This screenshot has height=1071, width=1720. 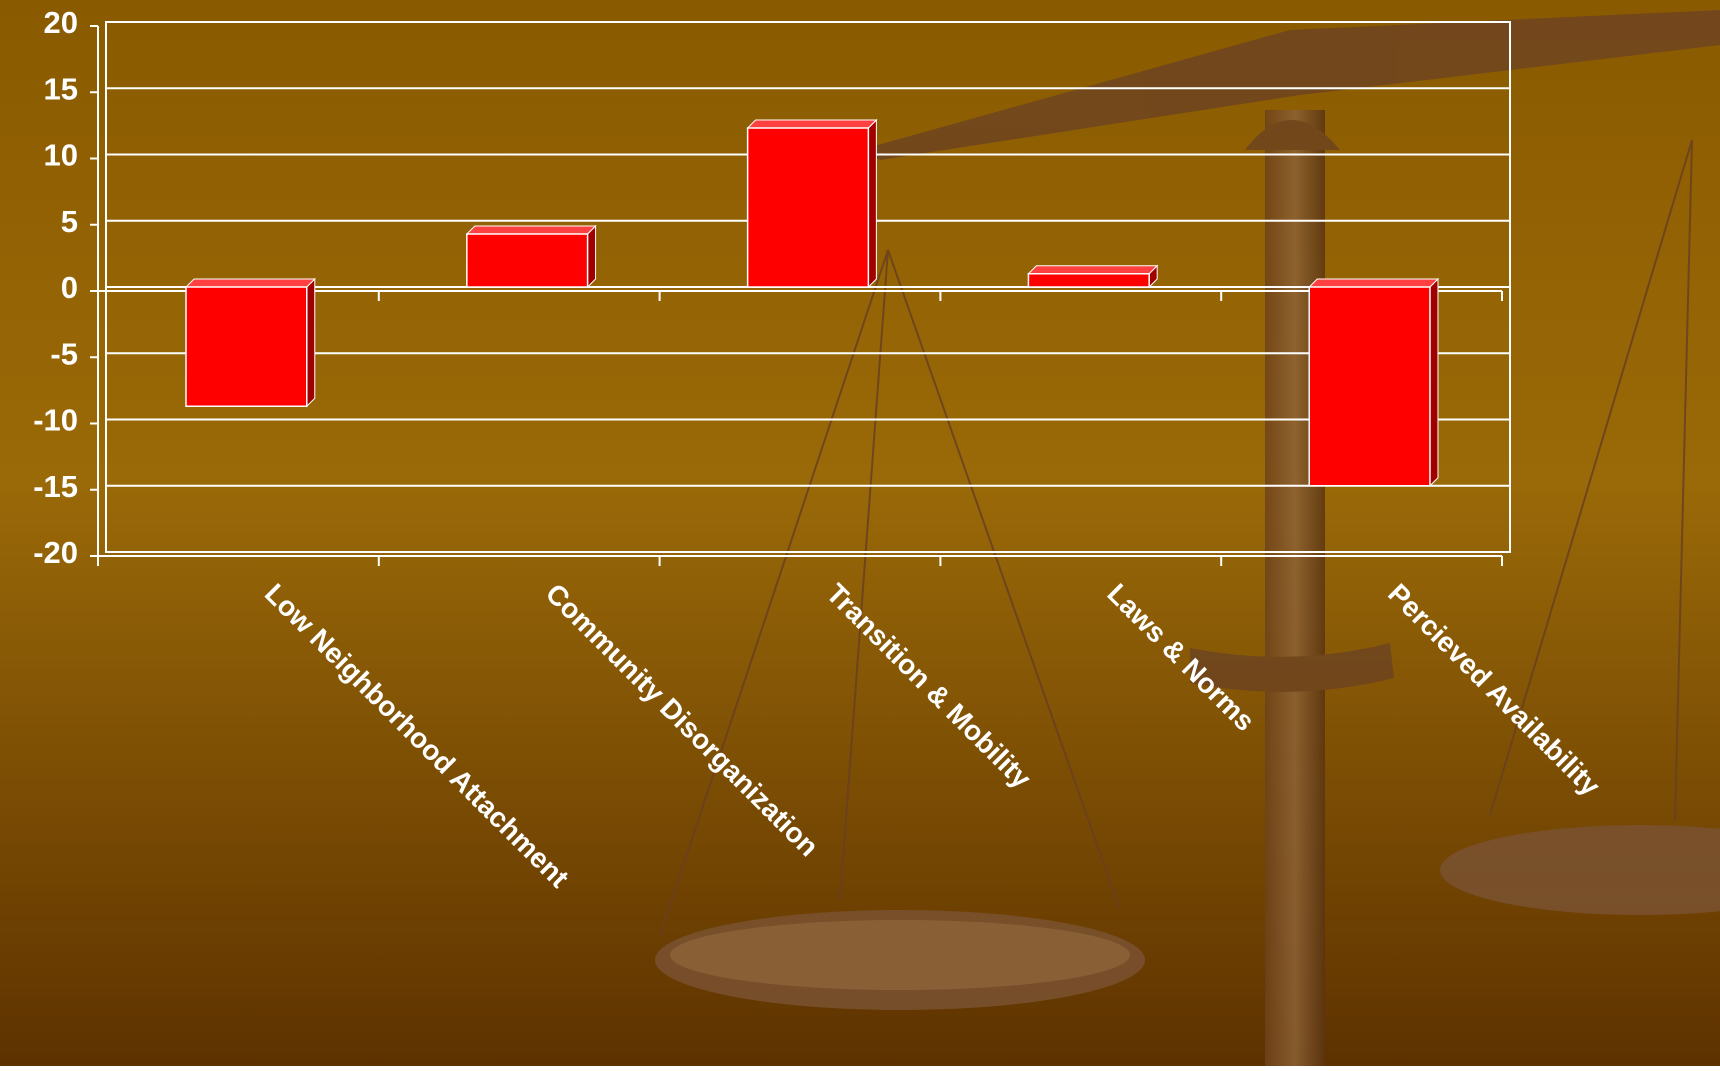 What do you see at coordinates (900, 955) in the screenshot?
I see `left-pan-top` at bounding box center [900, 955].